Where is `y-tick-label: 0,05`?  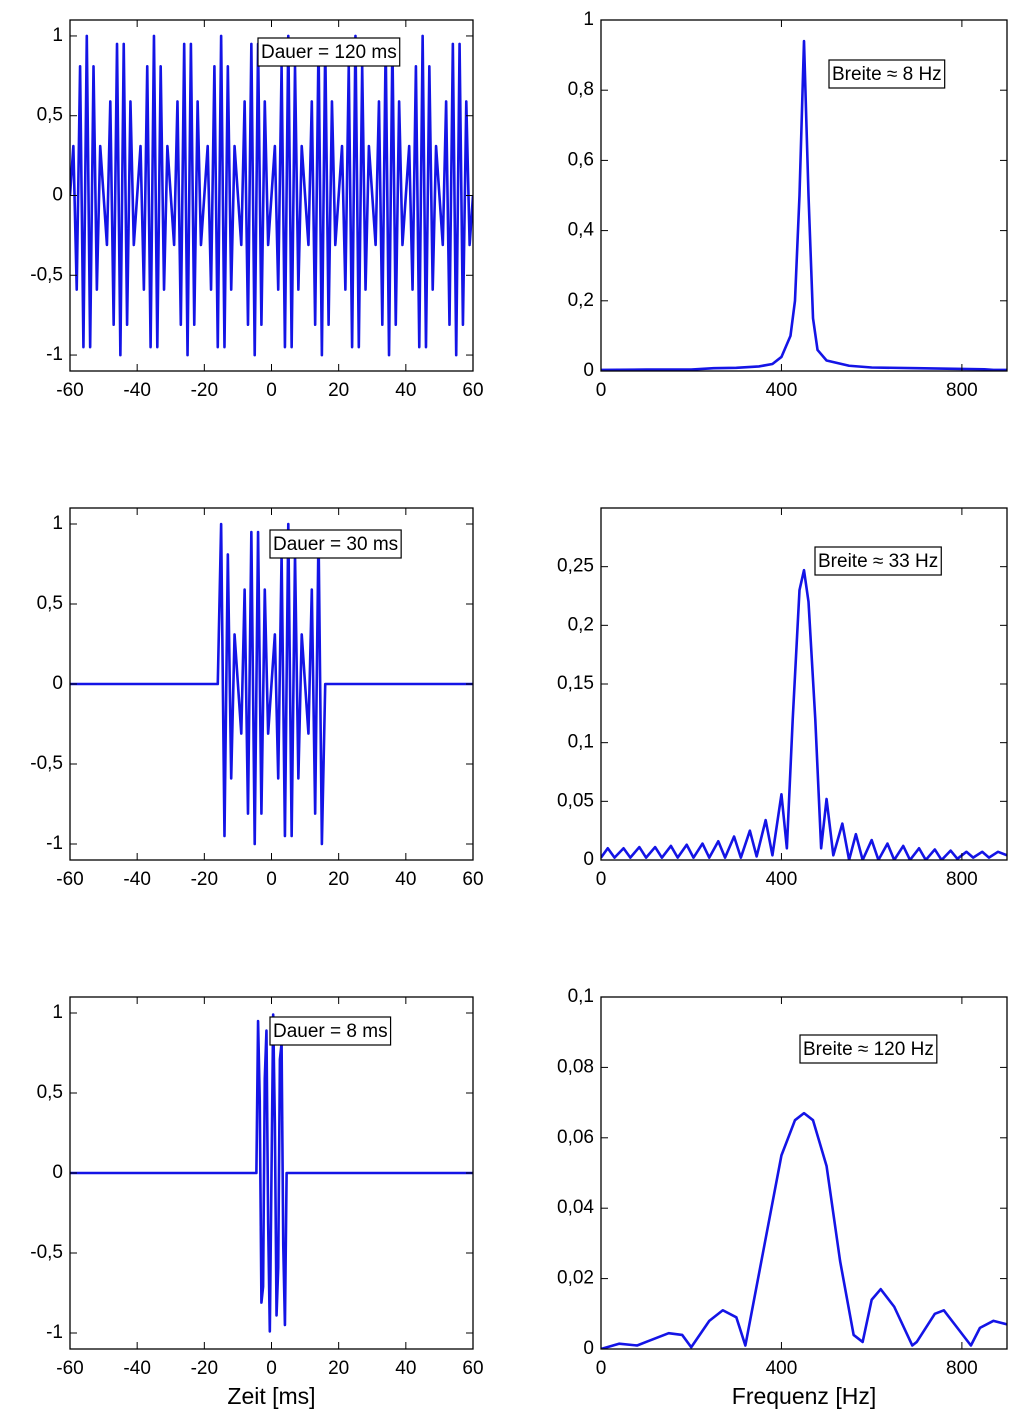
y-tick-label: 0,05 is located at coordinates (575, 800).